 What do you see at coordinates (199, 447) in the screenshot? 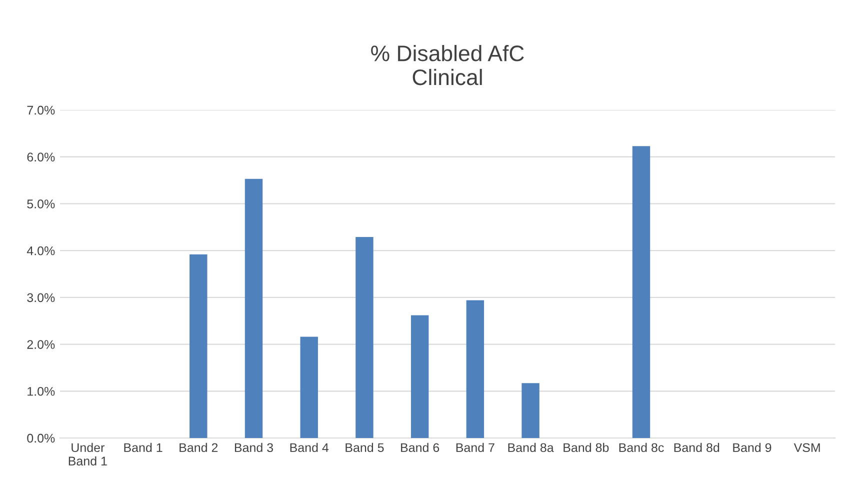
I see `x-tick-label: Band 2` at bounding box center [199, 447].